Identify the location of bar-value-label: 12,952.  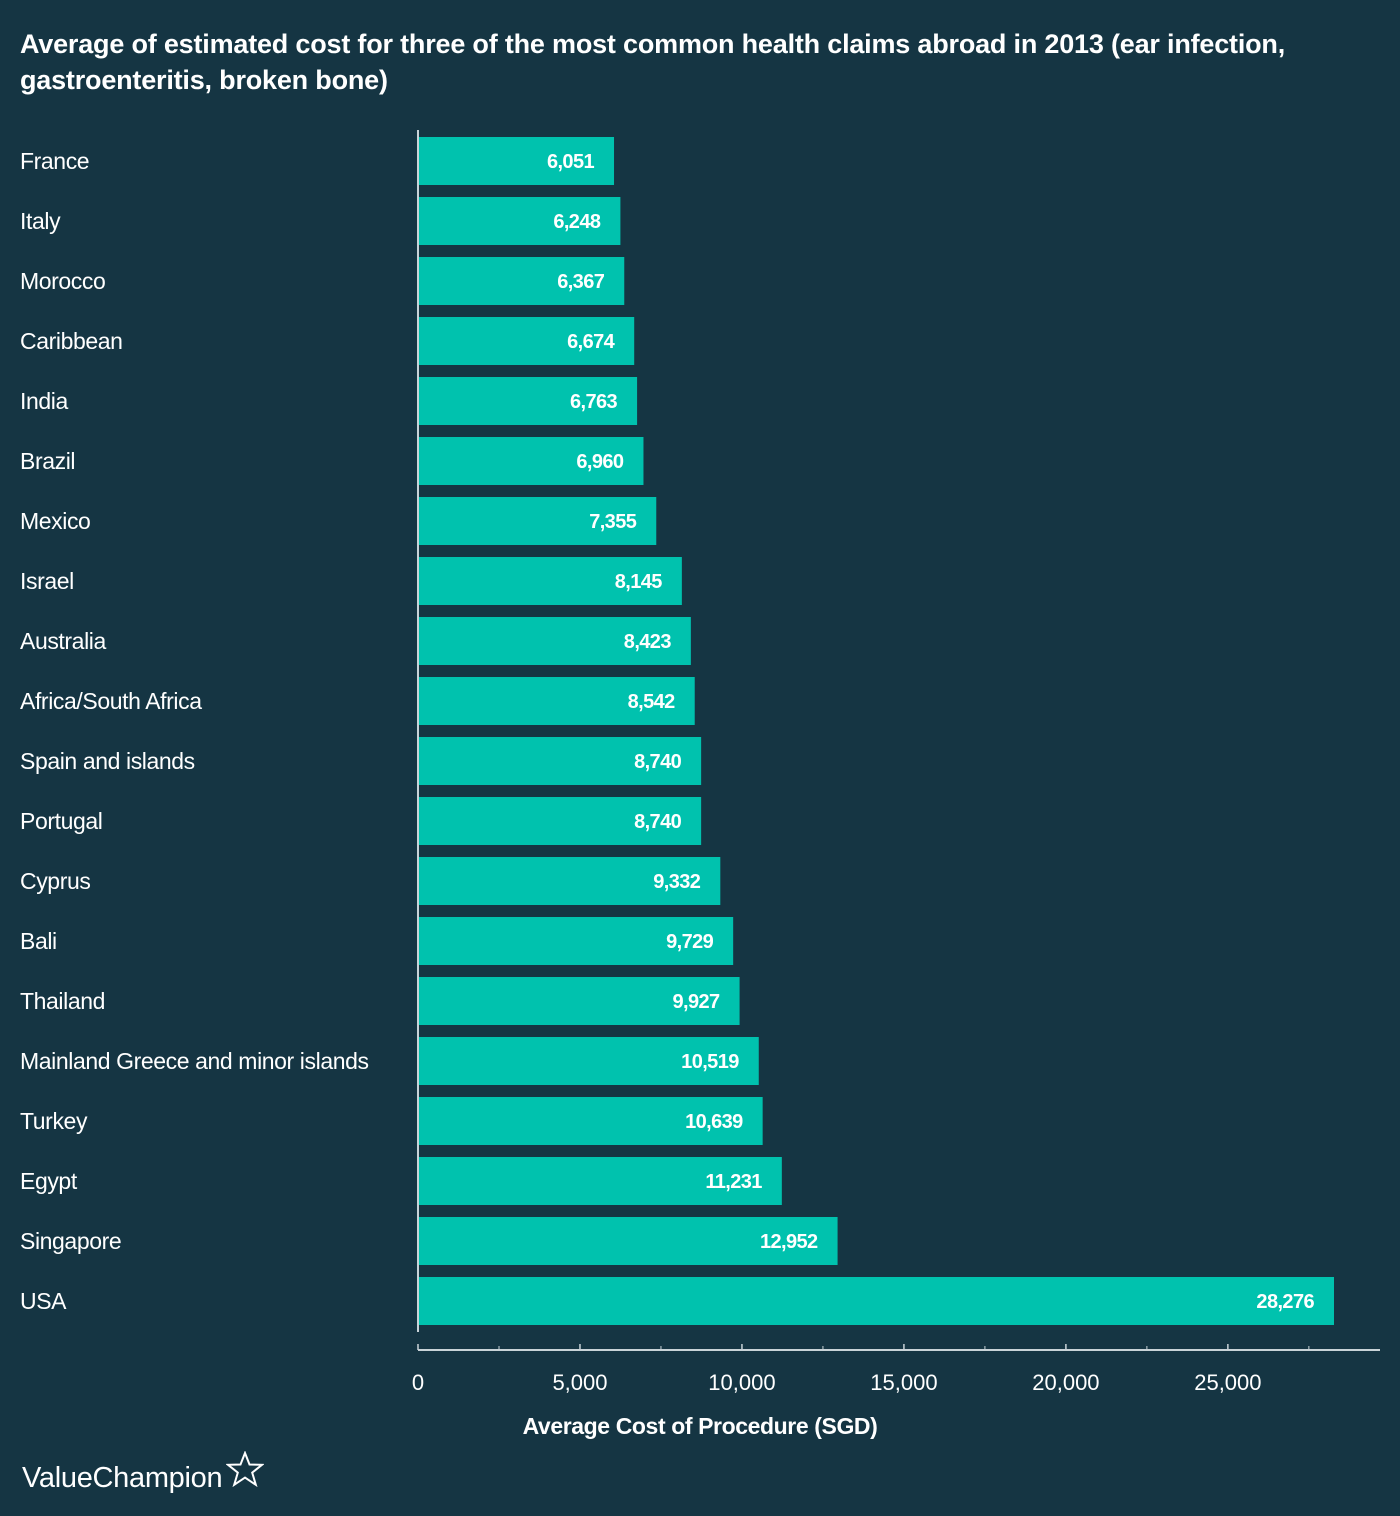
(789, 1242).